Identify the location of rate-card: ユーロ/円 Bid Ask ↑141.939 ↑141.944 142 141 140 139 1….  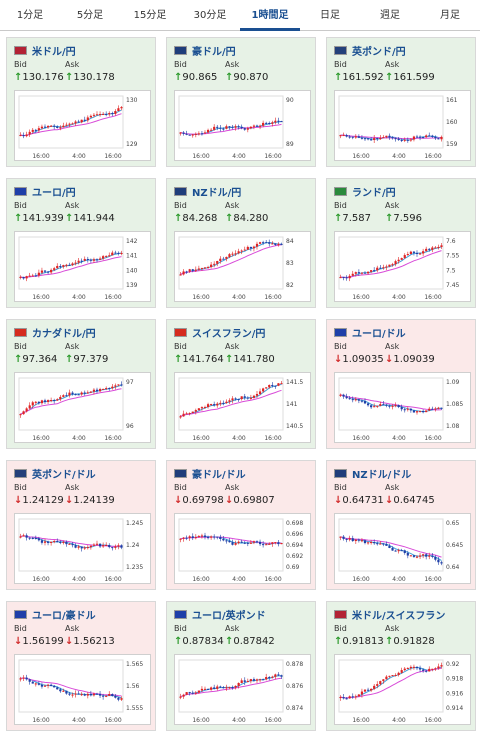
(81, 243).